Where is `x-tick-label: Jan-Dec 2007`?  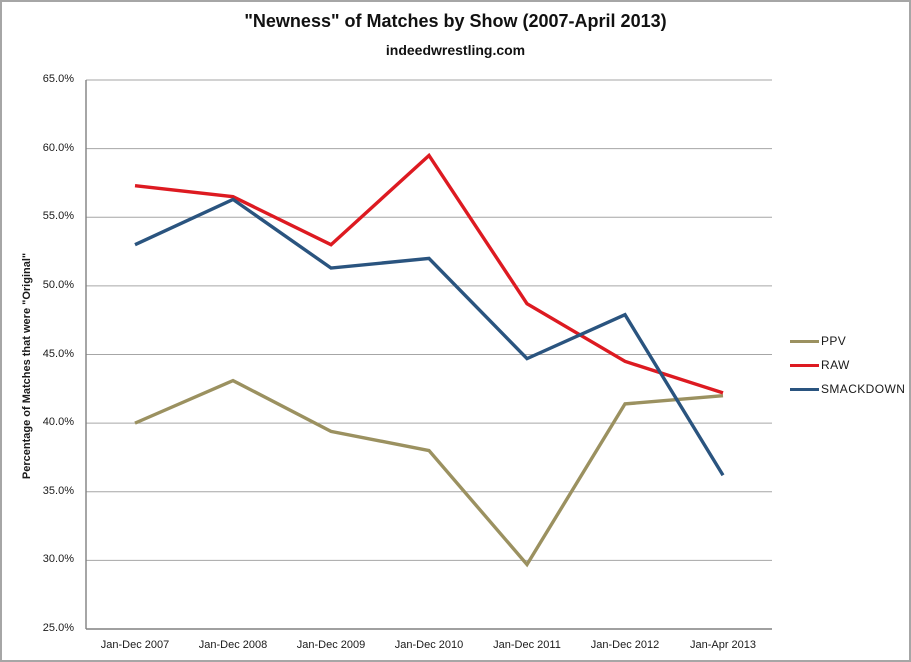 x-tick-label: Jan-Dec 2007 is located at coordinates (135, 645).